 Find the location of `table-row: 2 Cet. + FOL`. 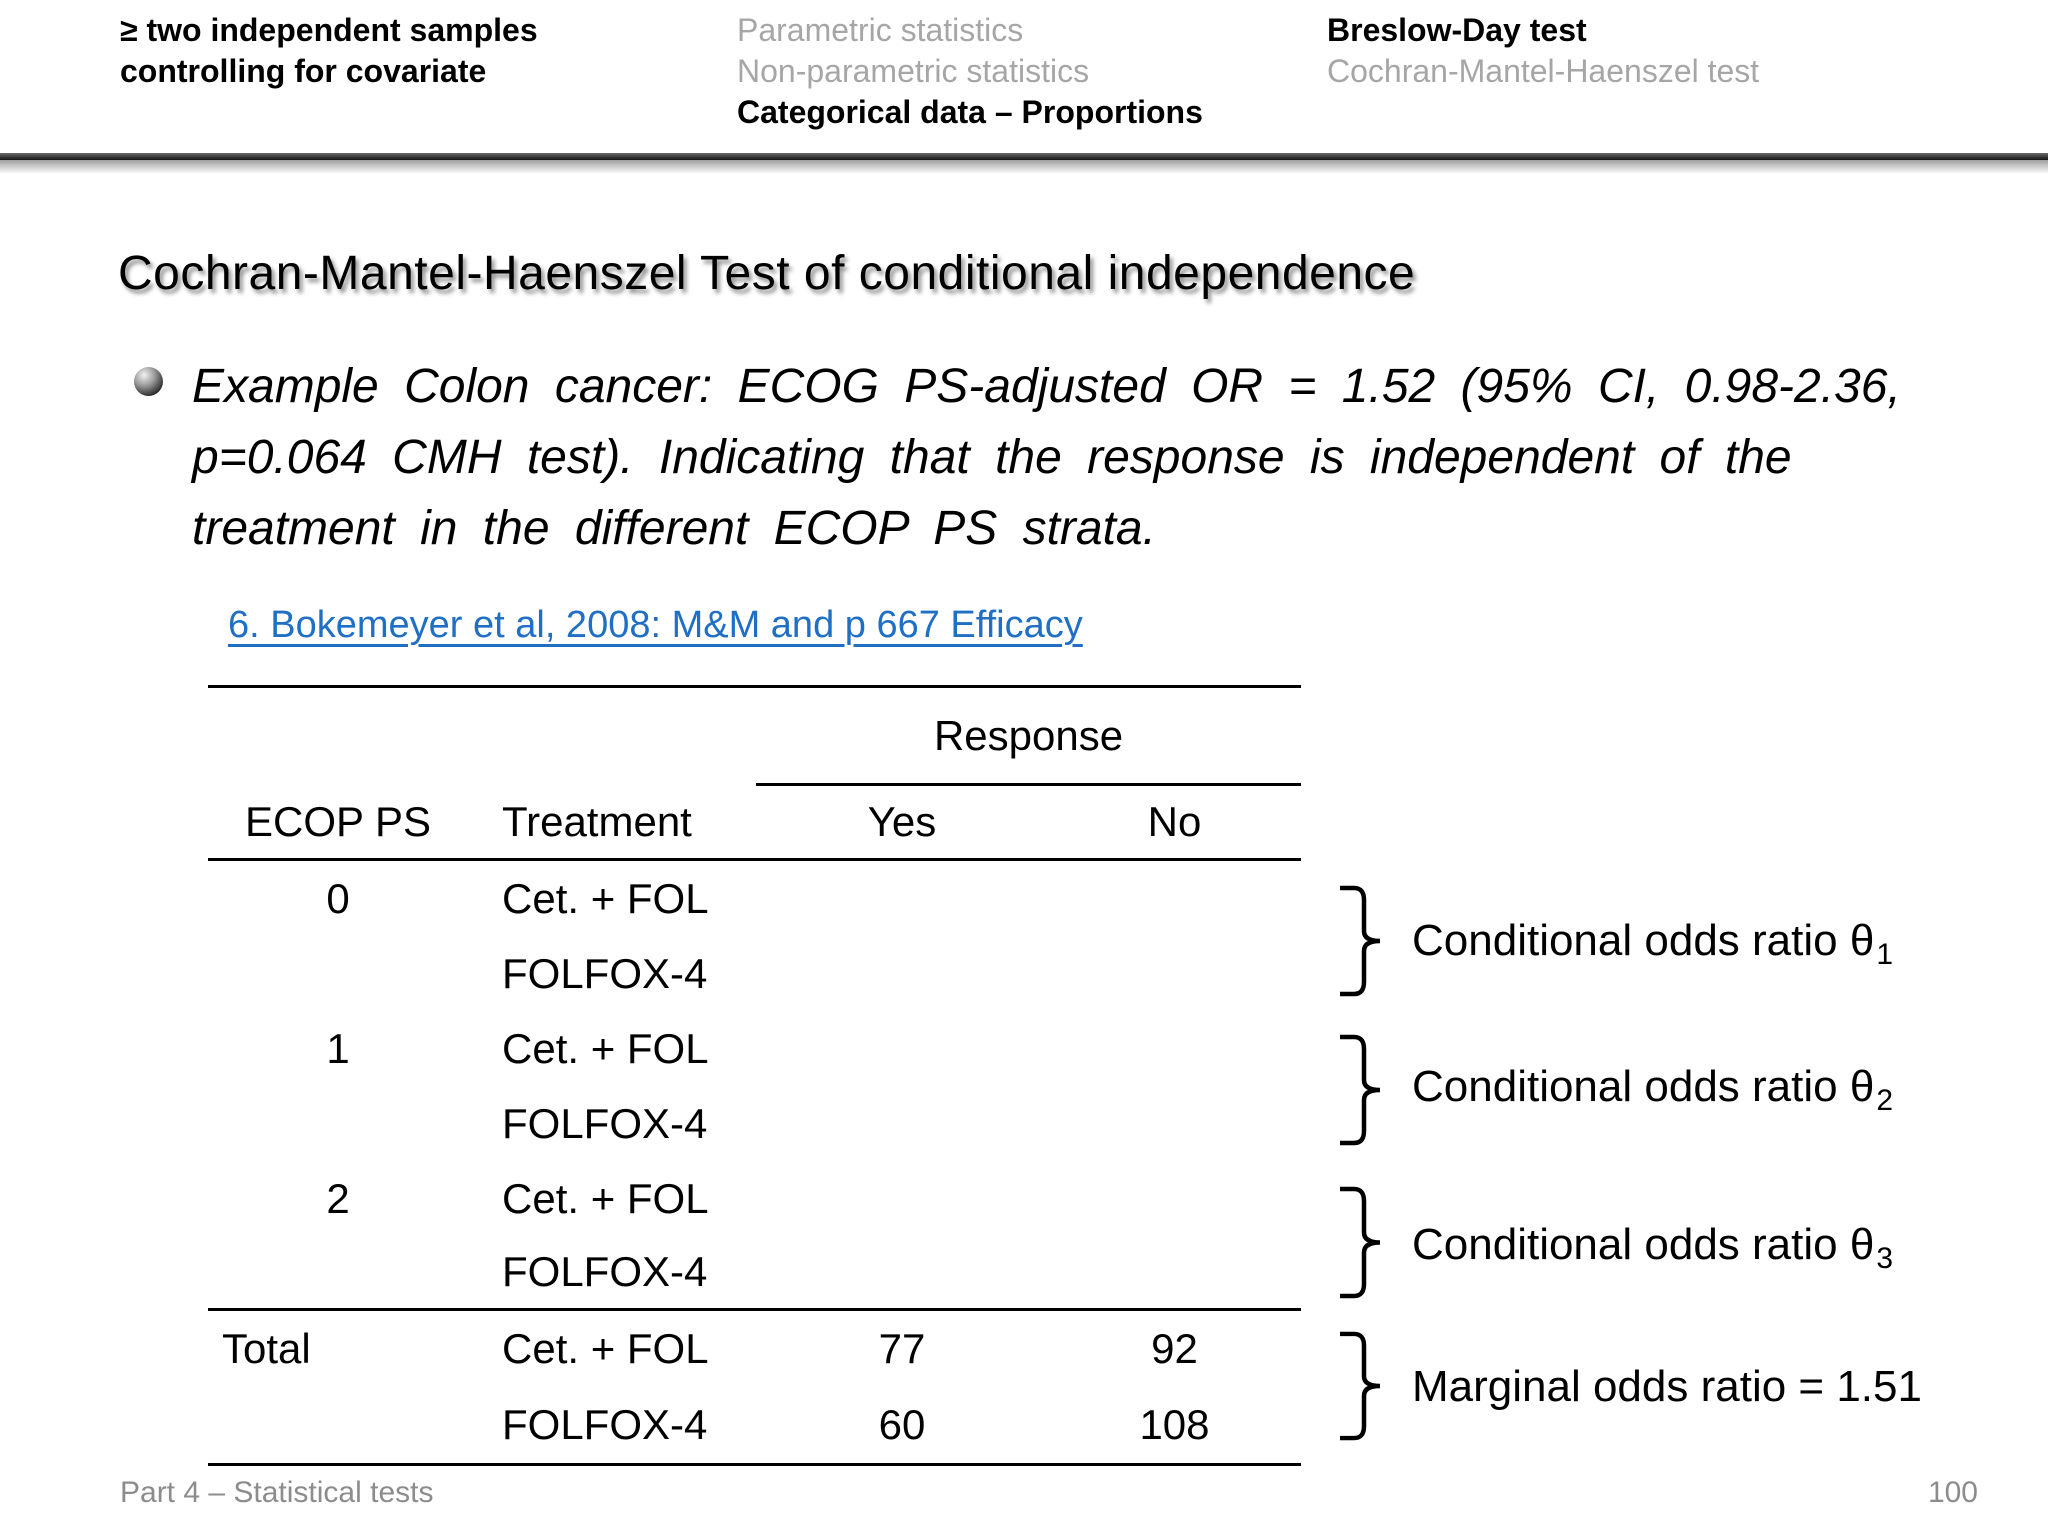

table-row: 2 Cet. + FOL is located at coordinates (754, 1198).